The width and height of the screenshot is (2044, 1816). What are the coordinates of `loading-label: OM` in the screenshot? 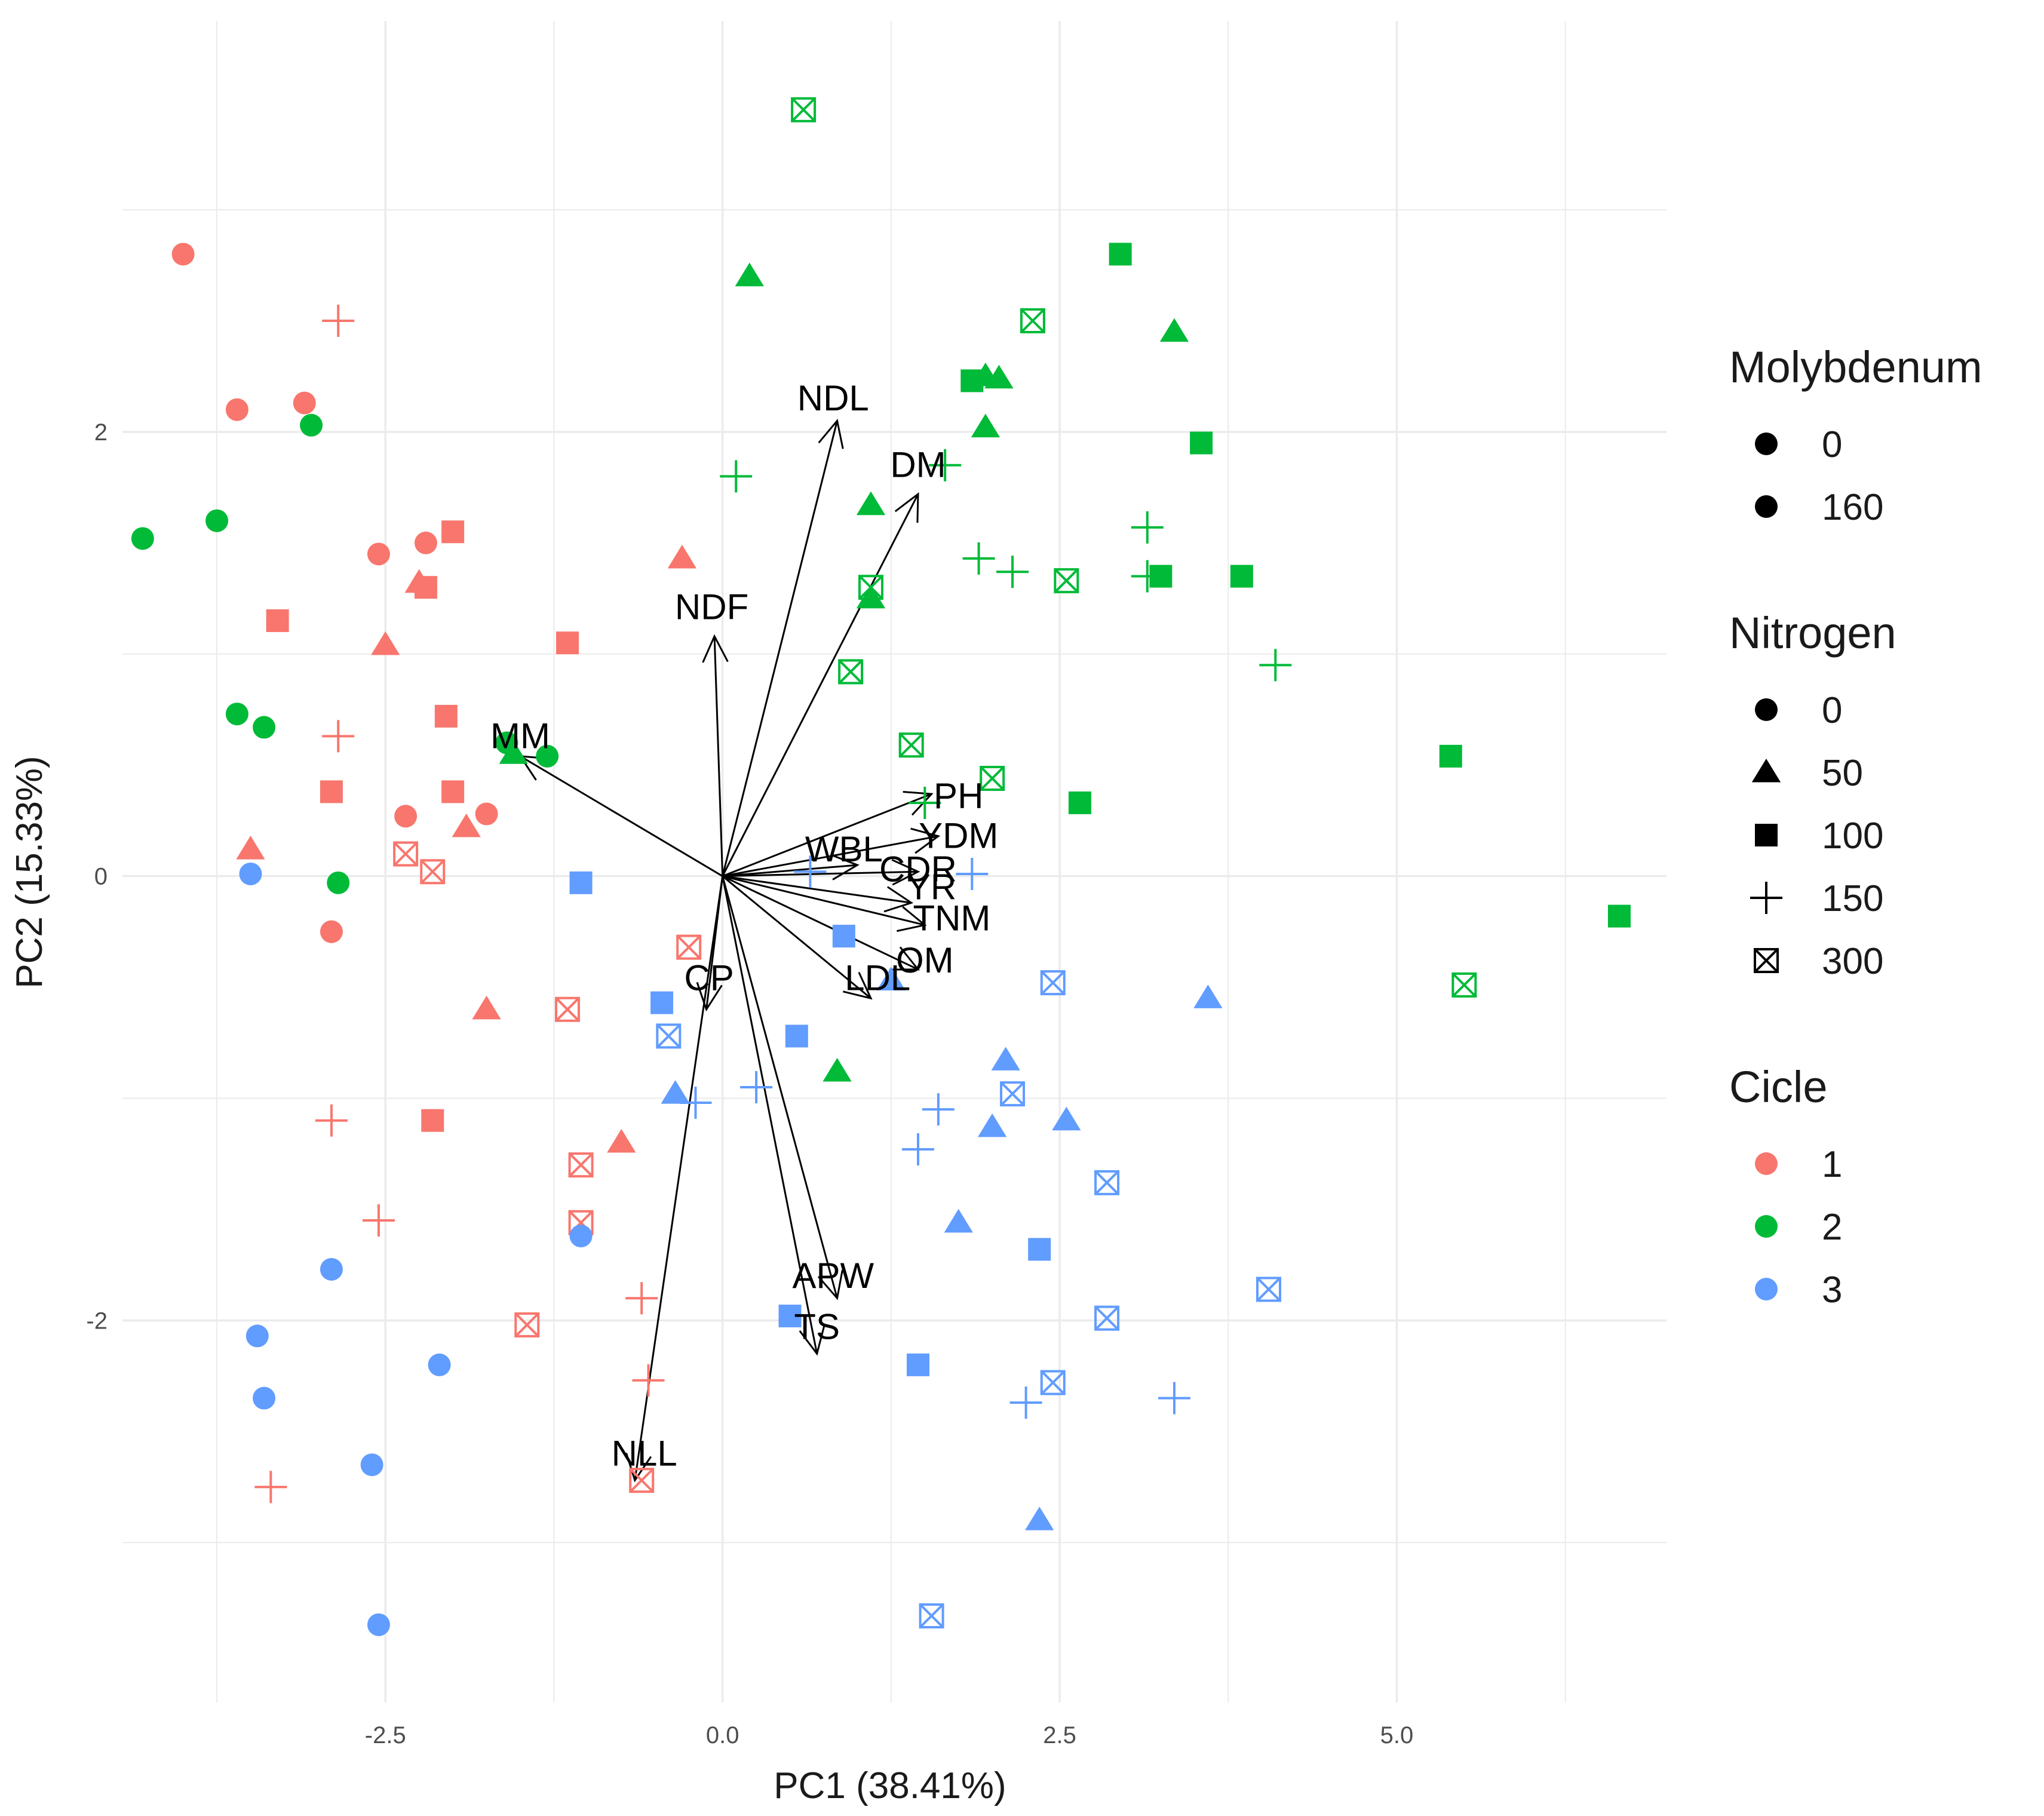 It's located at (925, 960).